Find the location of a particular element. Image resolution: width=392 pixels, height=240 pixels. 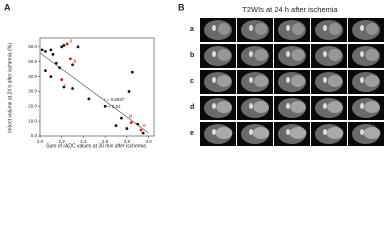

point-label: c is located at coordinates (65, 86).